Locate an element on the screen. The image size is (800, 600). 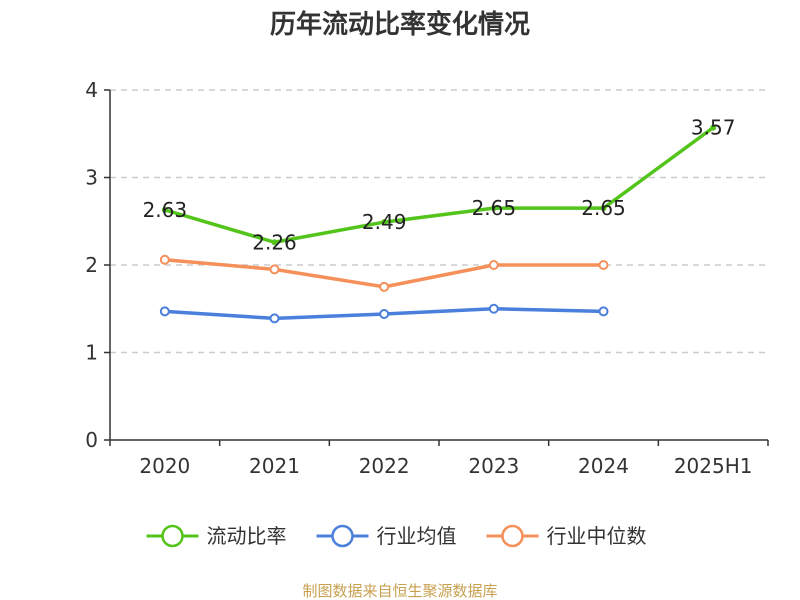
x-tick-label: 2025H1 is located at coordinates (713, 466).